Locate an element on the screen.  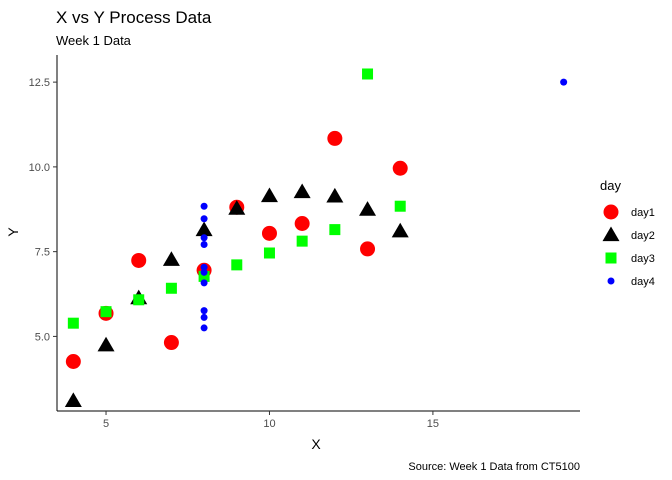
x-axis-title: X is located at coordinates (316, 444).